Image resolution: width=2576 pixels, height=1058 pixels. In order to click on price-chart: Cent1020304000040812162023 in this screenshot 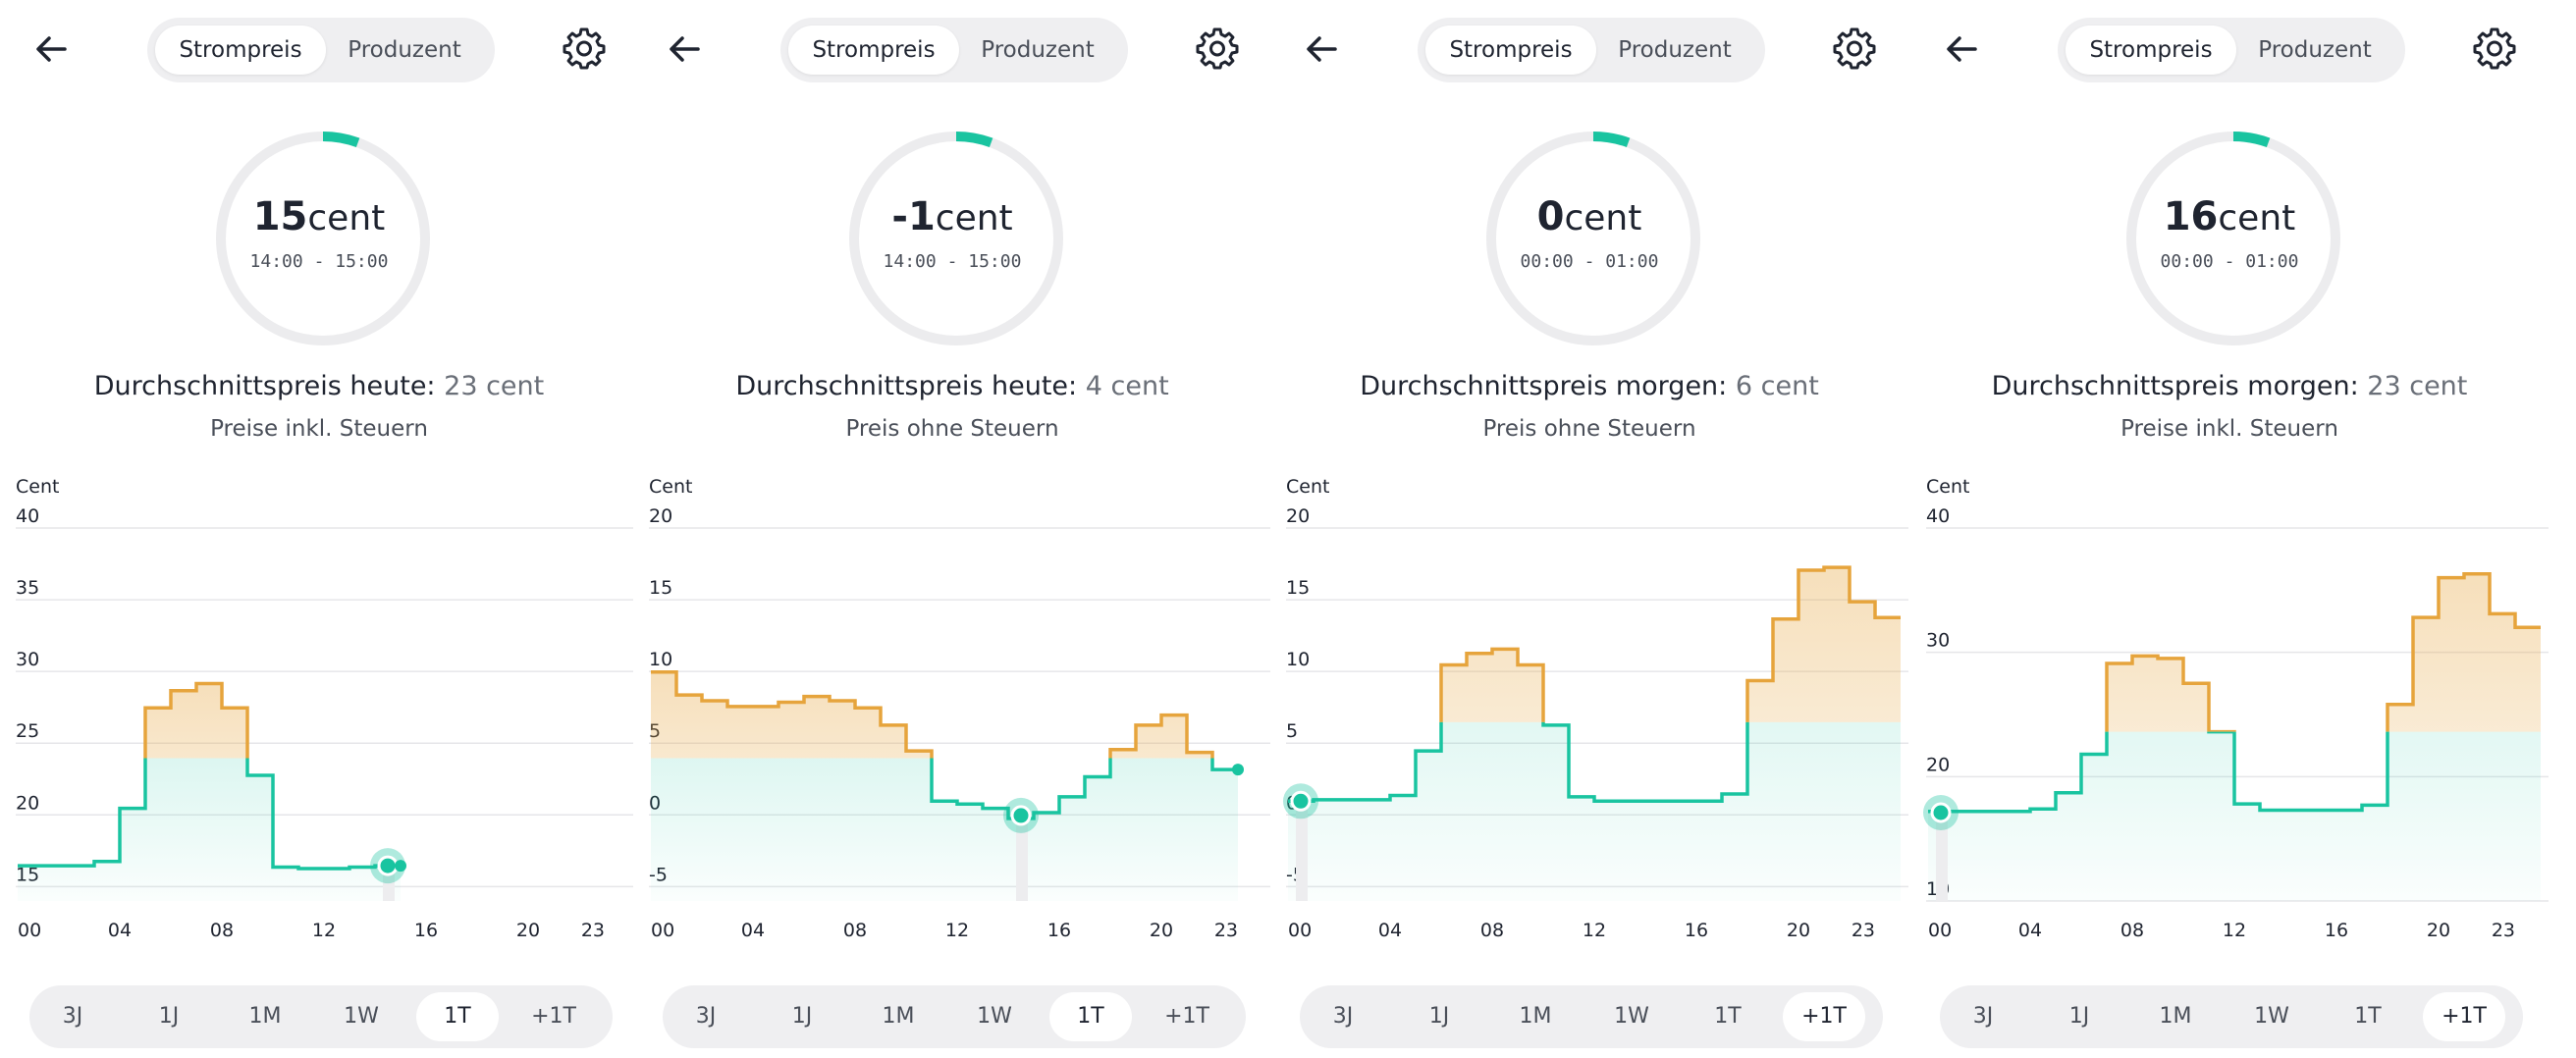, I will do `click(2229, 706)`.